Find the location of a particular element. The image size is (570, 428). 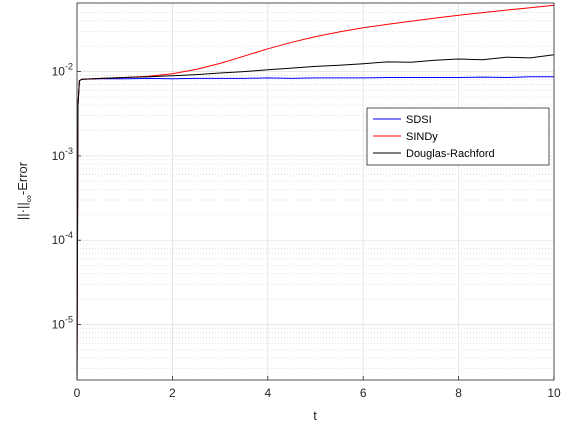

legend-label: SINDy is located at coordinates (422, 137).